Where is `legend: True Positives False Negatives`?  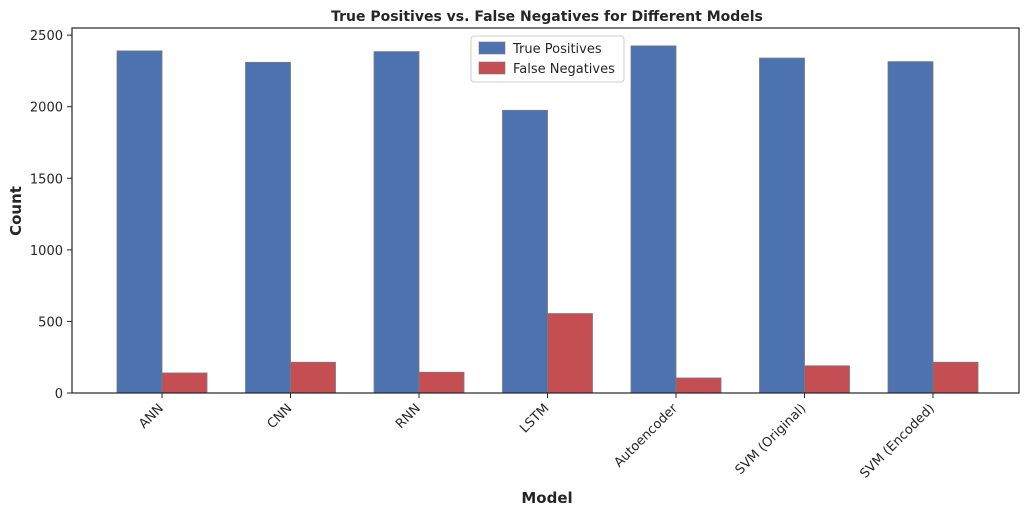 legend: True Positives False Negatives is located at coordinates (547, 59).